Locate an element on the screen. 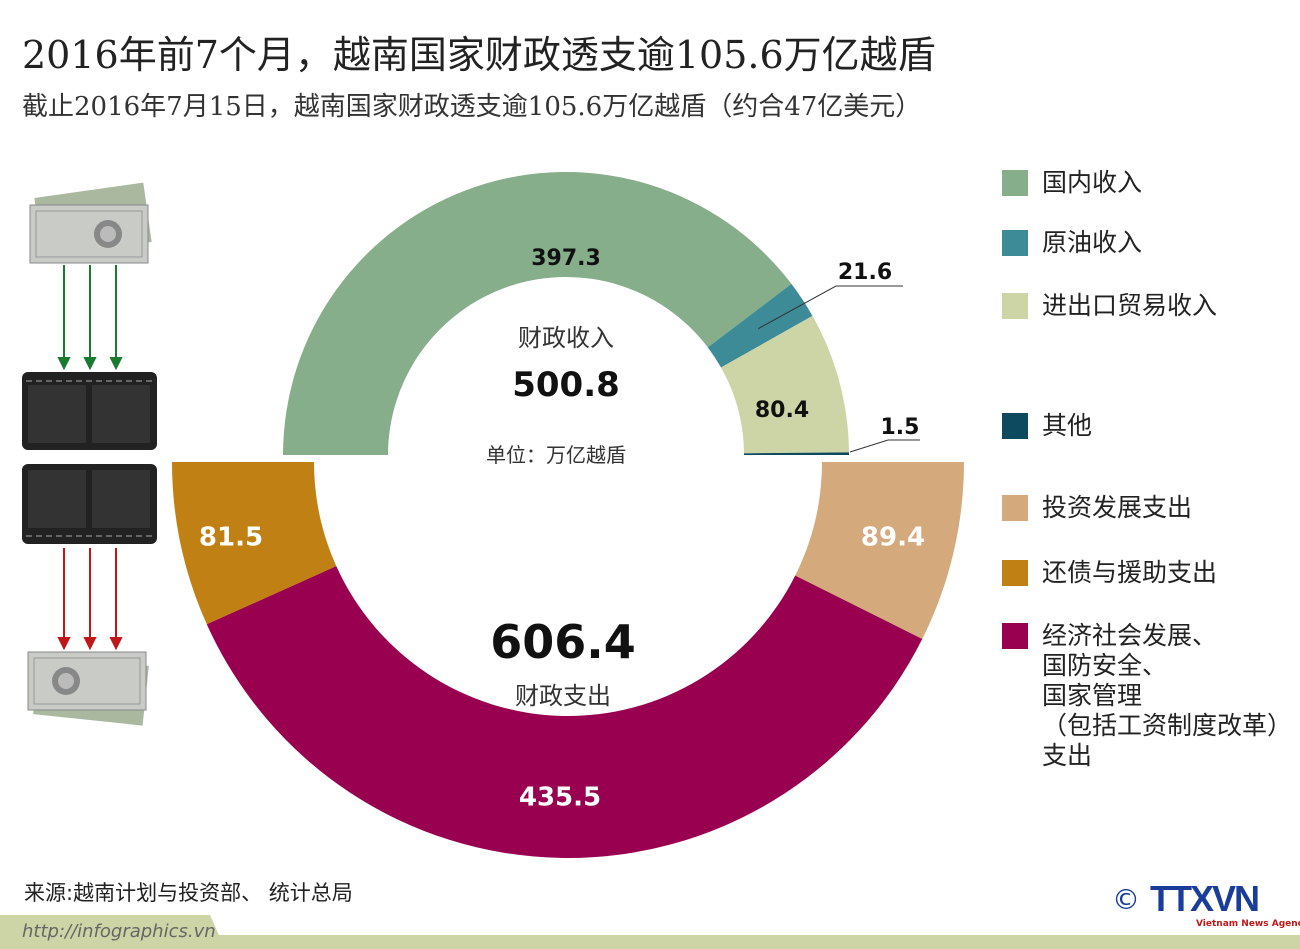 This screenshot has width=1300, height=949. expenditure-value-label: 81.5 is located at coordinates (231, 538).